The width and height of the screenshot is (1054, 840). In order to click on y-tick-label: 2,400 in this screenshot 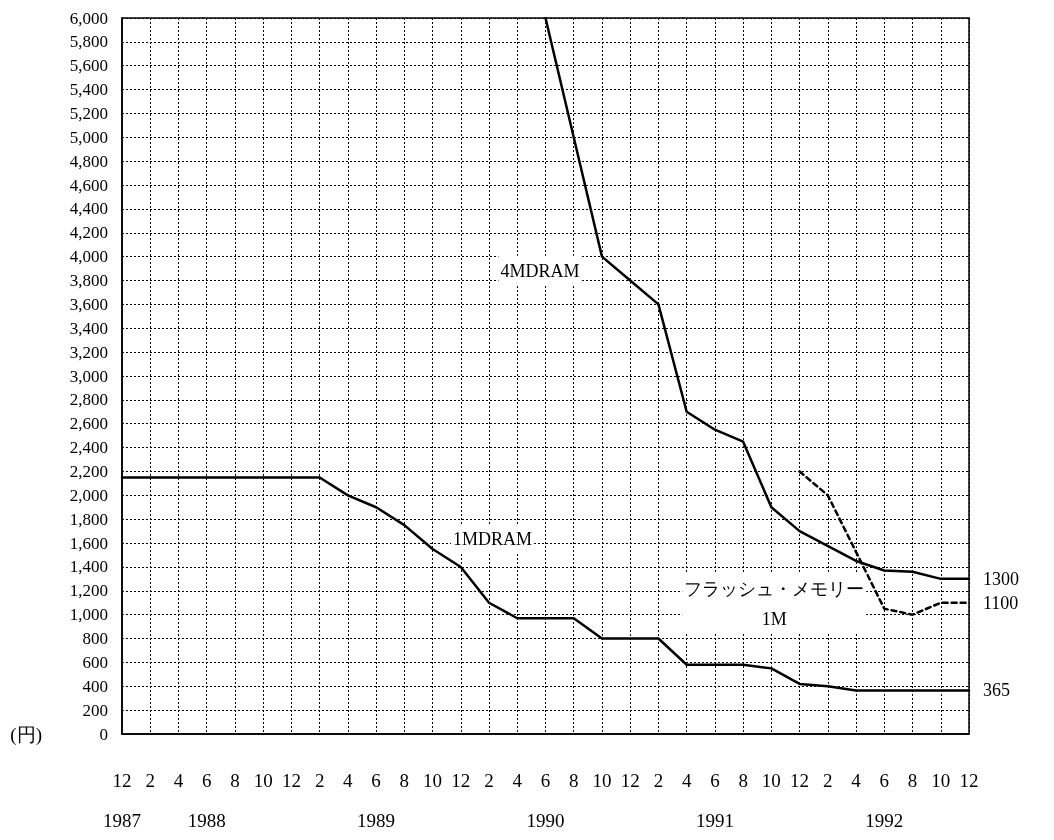, I will do `click(88, 448)`.